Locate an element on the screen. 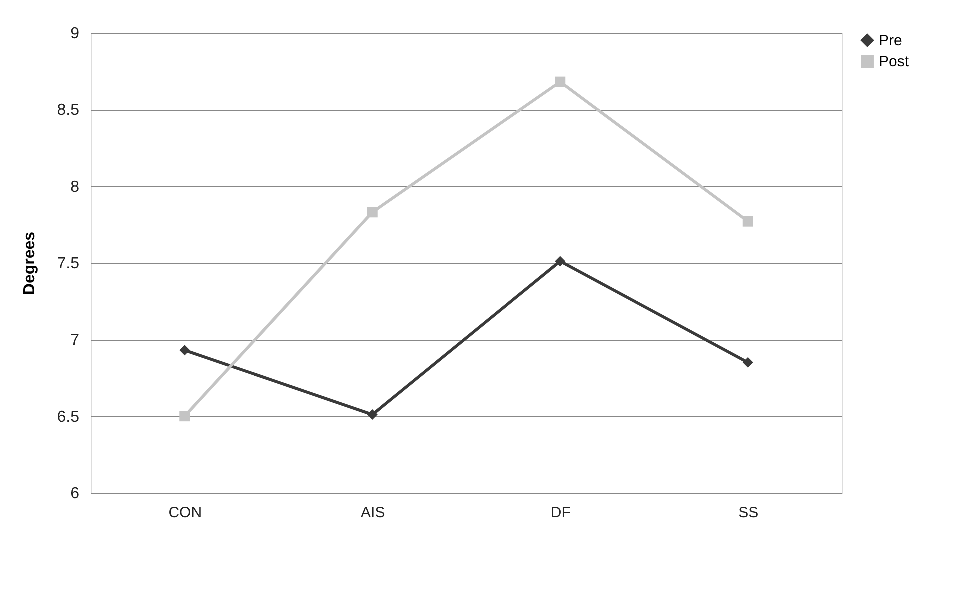  y-tick-label: 9 is located at coordinates (75, 34).